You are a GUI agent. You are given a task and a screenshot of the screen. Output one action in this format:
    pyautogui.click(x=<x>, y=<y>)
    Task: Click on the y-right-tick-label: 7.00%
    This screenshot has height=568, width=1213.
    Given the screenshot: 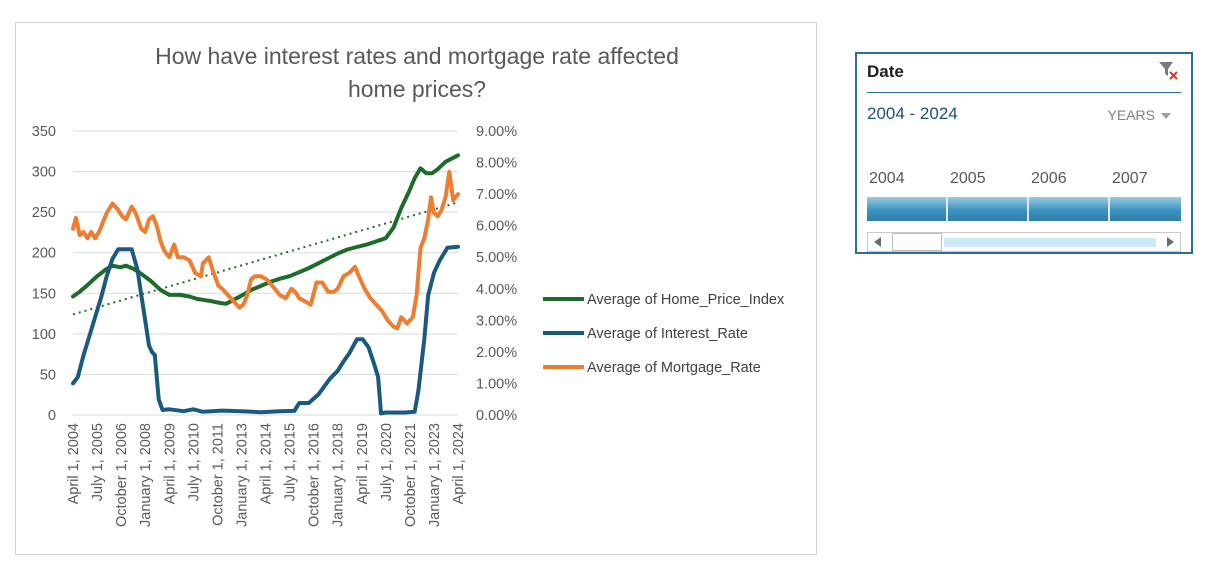 What is the action you would take?
    pyautogui.click(x=496, y=195)
    